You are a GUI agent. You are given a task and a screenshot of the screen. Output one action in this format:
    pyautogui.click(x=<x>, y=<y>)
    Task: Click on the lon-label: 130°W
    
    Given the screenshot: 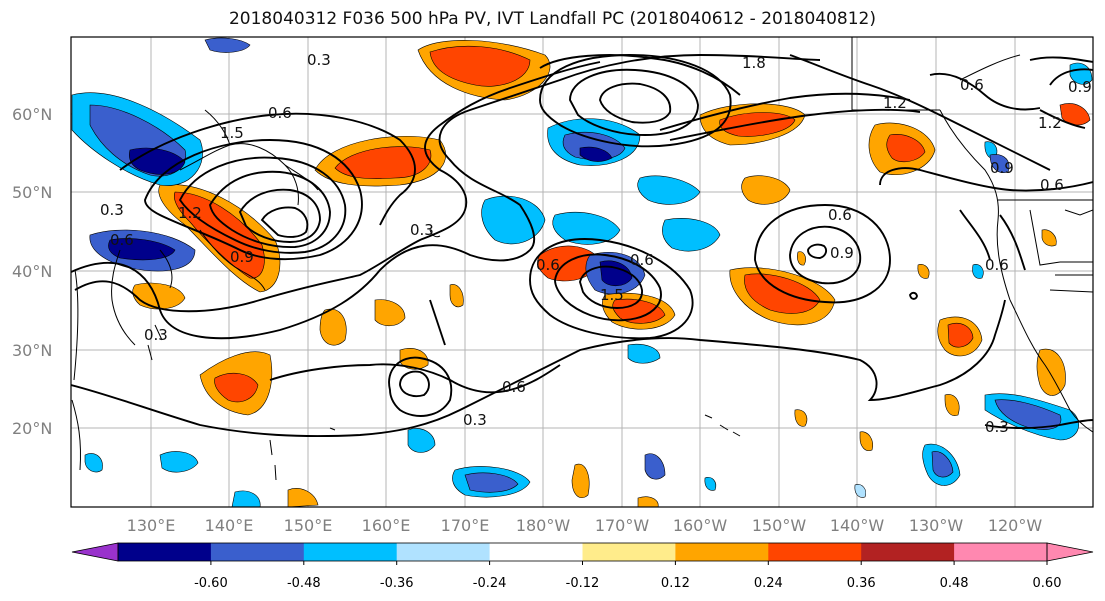 What is the action you would take?
    pyautogui.click(x=936, y=525)
    